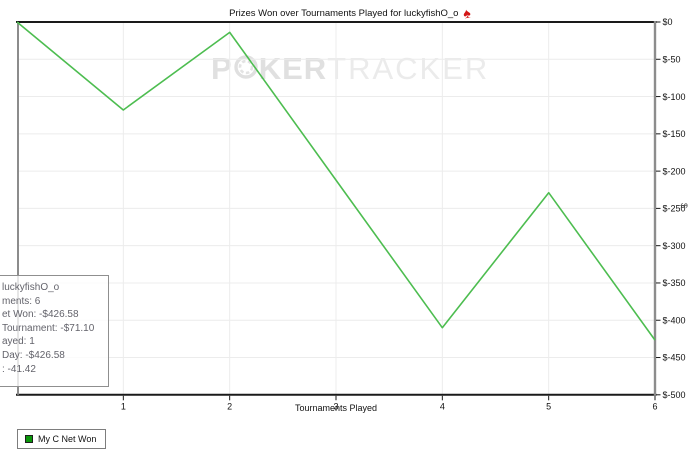 The image size is (700, 455). I want to click on tooltip-line-player: luckyfishO_o, so click(31, 287).